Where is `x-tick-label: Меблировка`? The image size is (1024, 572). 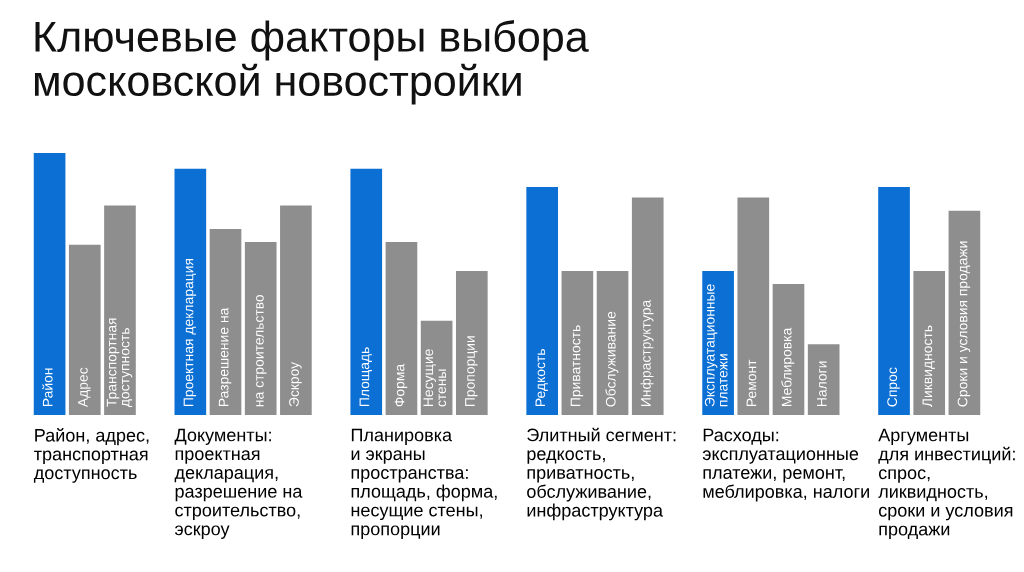
x-tick-label: Меблировка is located at coordinates (788, 366).